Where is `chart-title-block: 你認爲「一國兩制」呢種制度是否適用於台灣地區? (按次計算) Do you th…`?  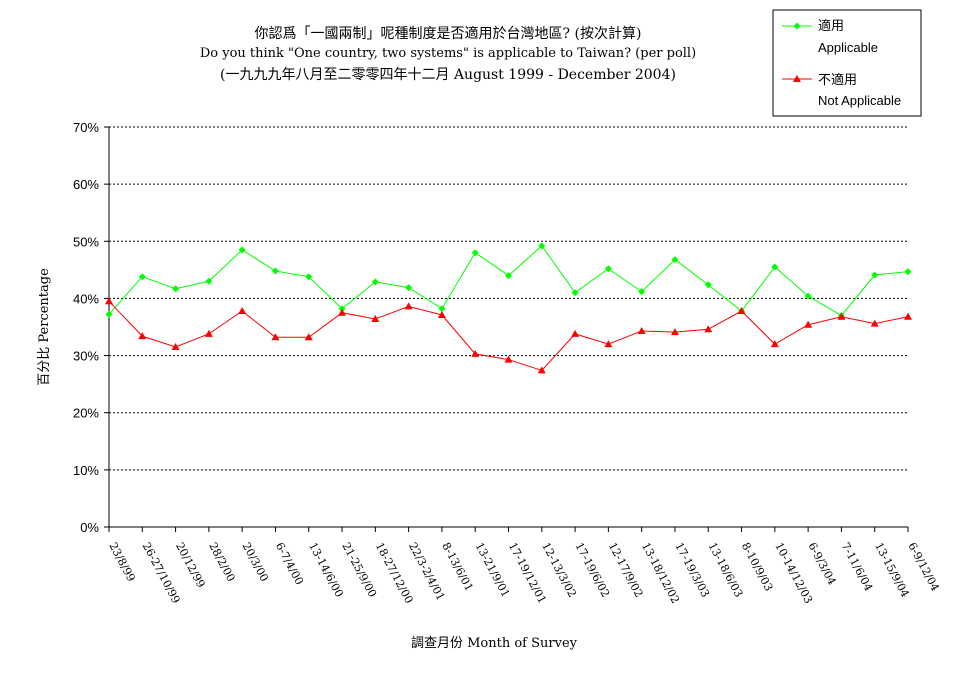 chart-title-block: 你認爲「一國兩制」呢種制度是否適用於台灣地區? (按次計算) Do you th… is located at coordinates (448, 54).